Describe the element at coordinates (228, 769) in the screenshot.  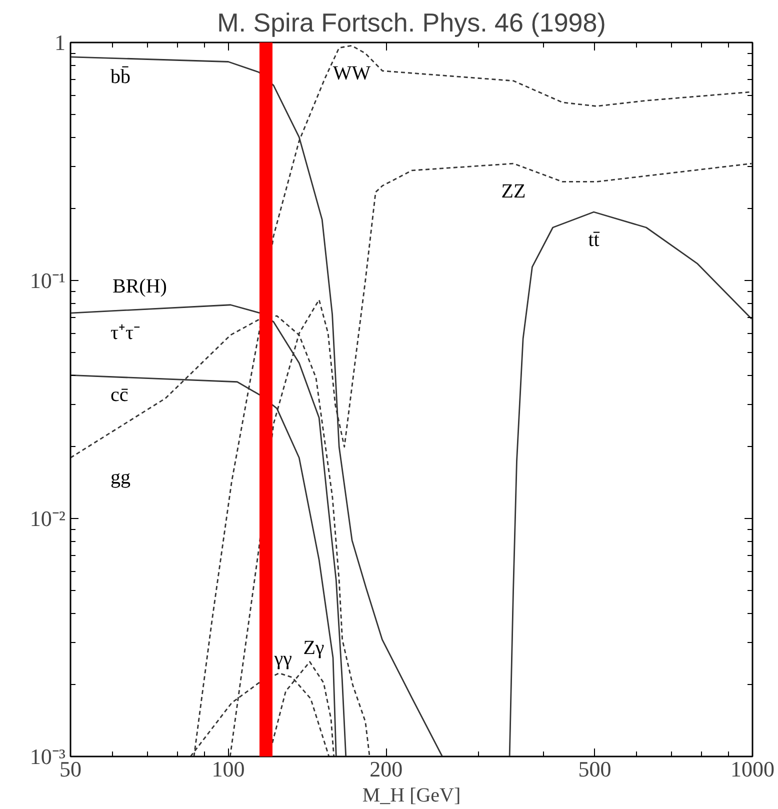
I see `x-tick-label: 100` at that location.